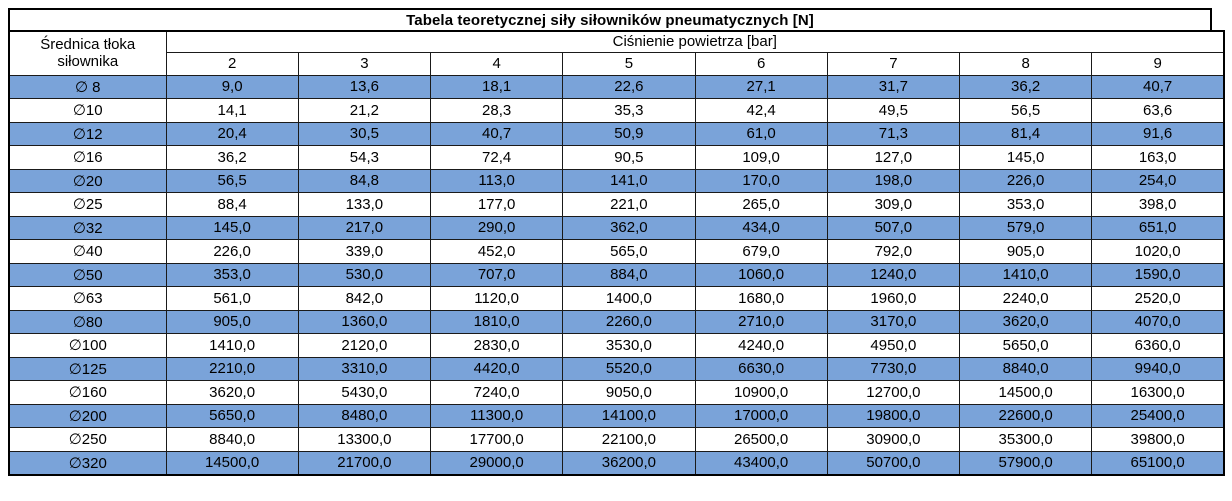 The height and width of the screenshot is (501, 1232). I want to click on force-value-cell: 6630,0, so click(761, 368).